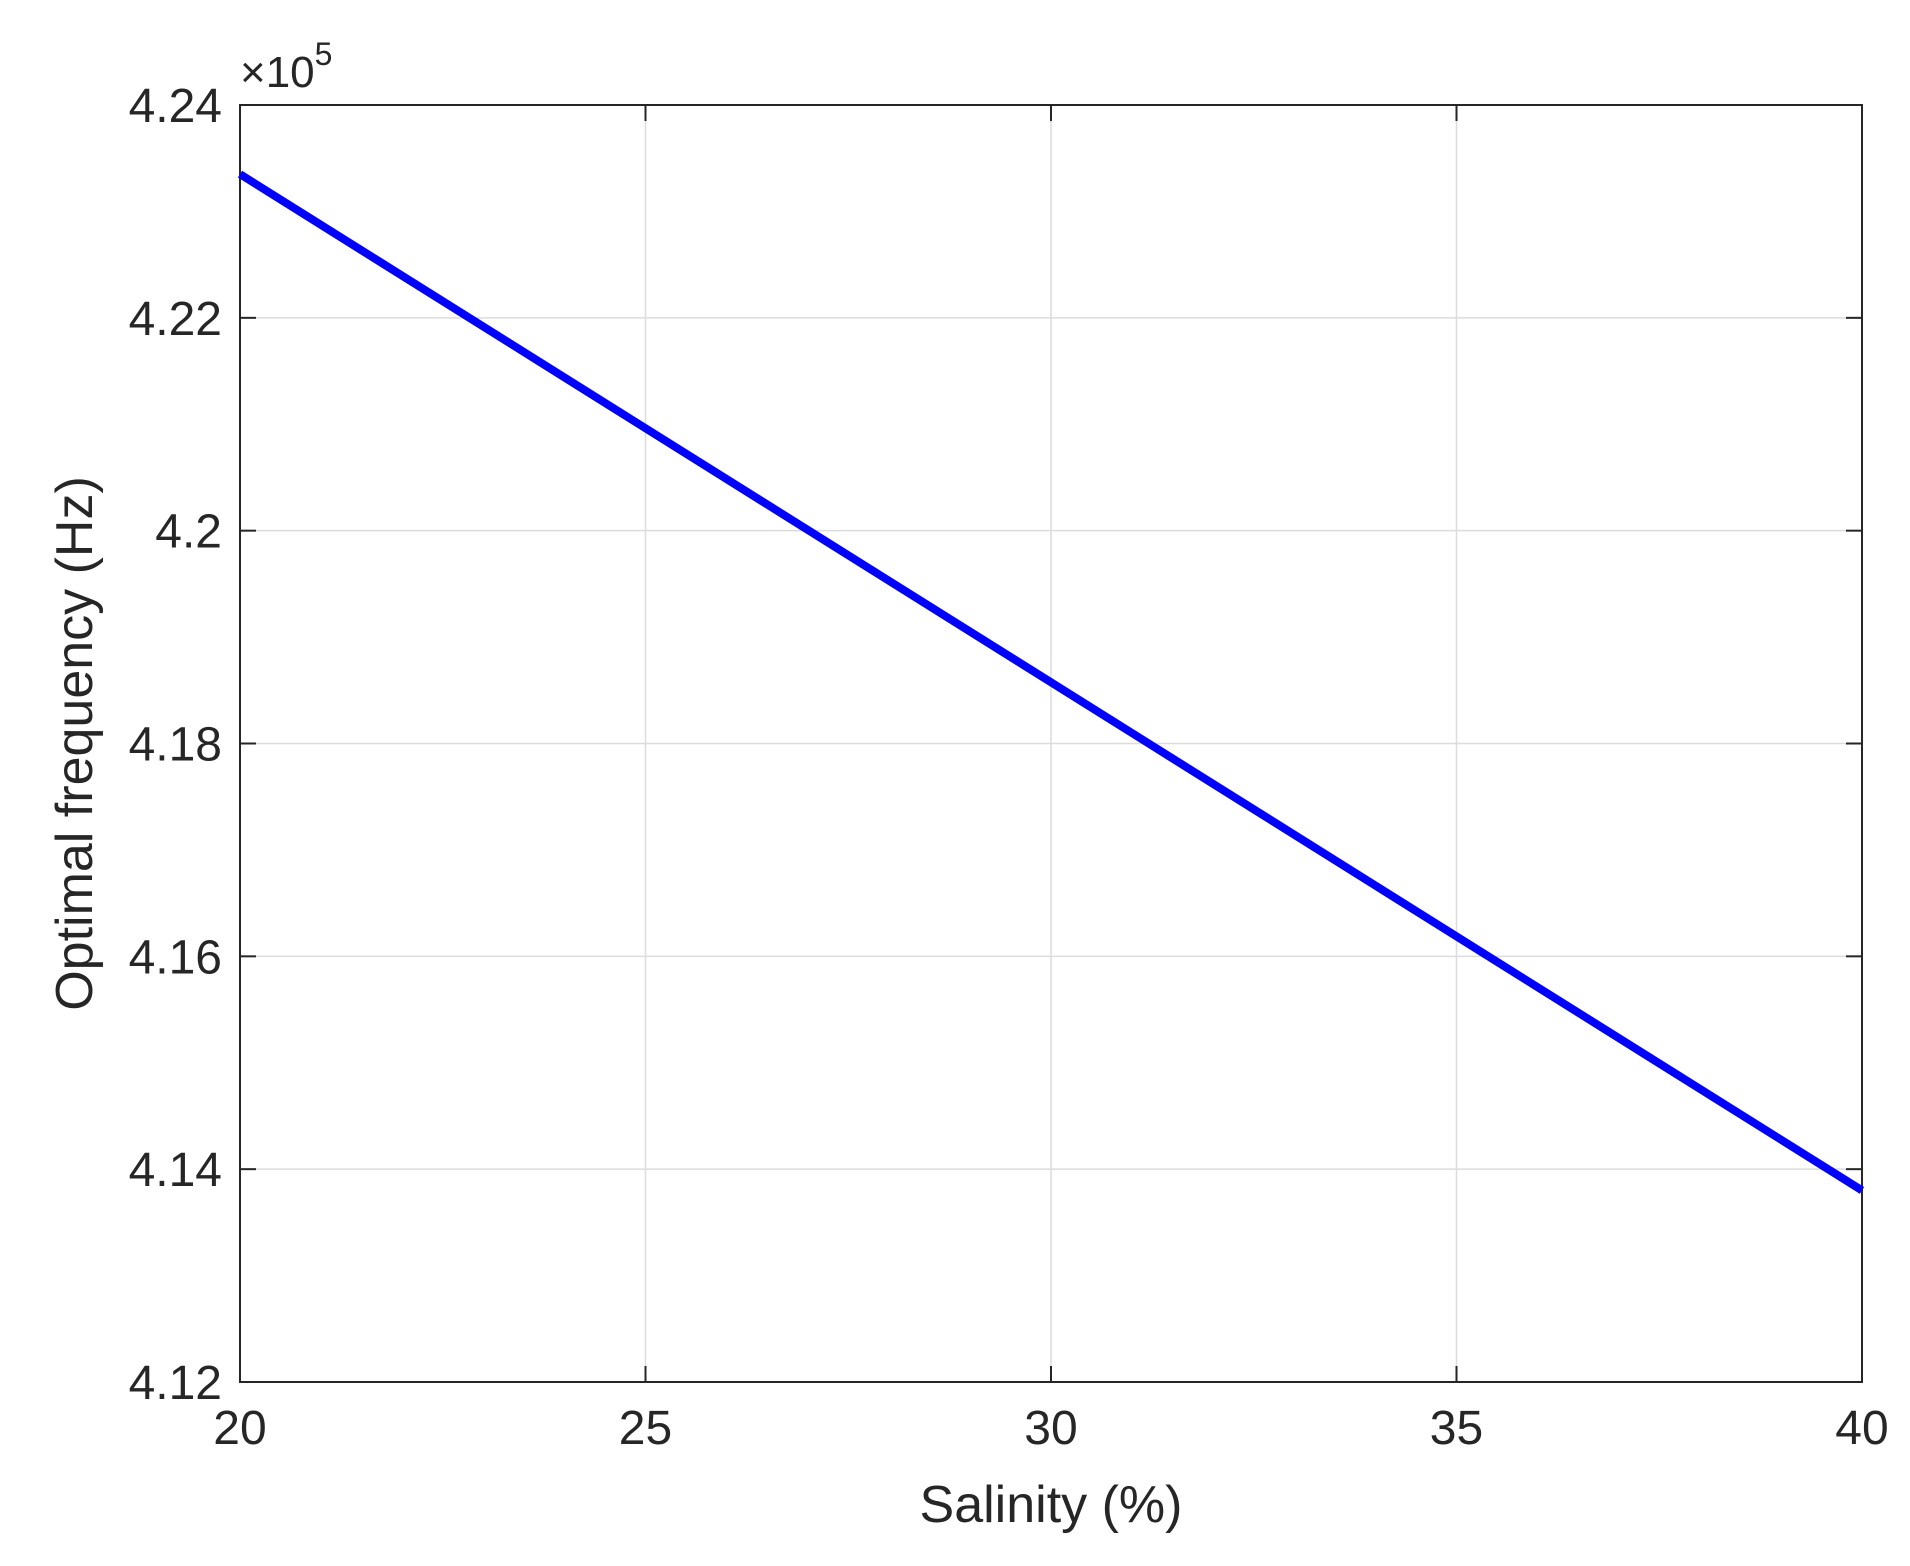 Image resolution: width=1910 pixels, height=1566 pixels. I want to click on y-tick-label: 4.18, so click(175, 745).